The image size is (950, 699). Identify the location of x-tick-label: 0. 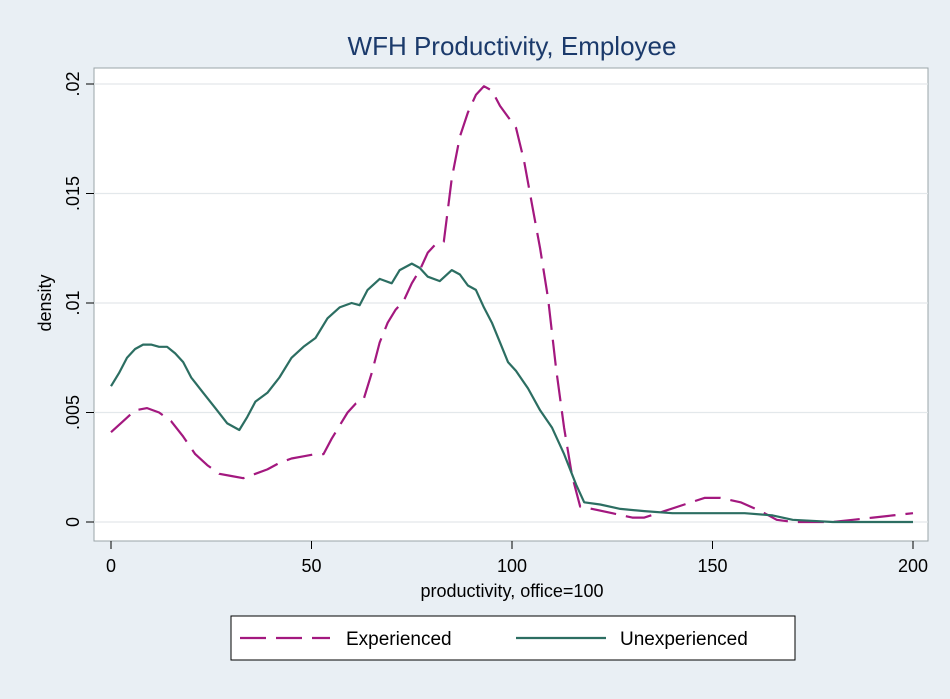
(111, 566).